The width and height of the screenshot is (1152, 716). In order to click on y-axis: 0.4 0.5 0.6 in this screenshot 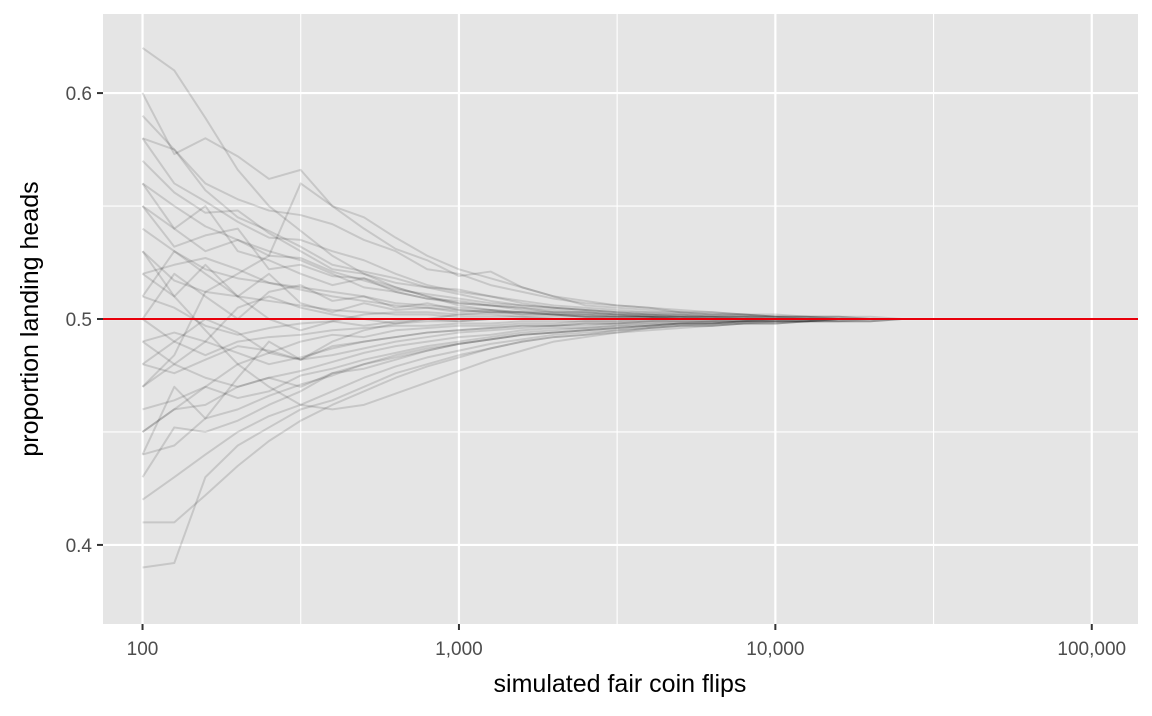, I will do `click(84, 320)`.